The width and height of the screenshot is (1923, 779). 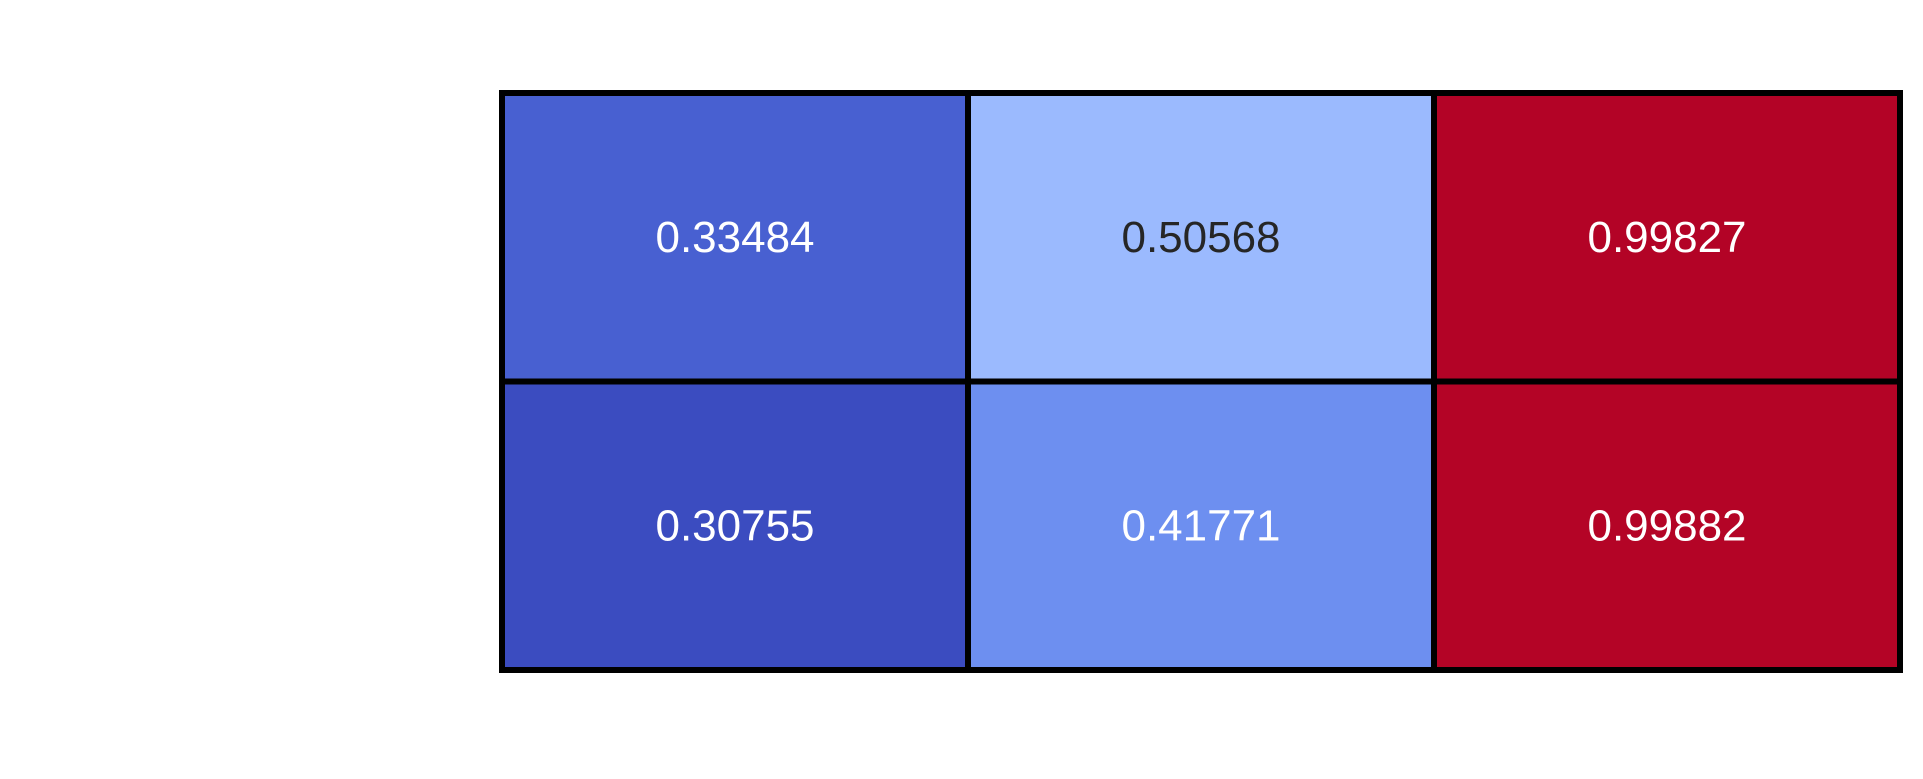 I want to click on heatmap-cell-value: 0.50568, so click(x=1200, y=237).